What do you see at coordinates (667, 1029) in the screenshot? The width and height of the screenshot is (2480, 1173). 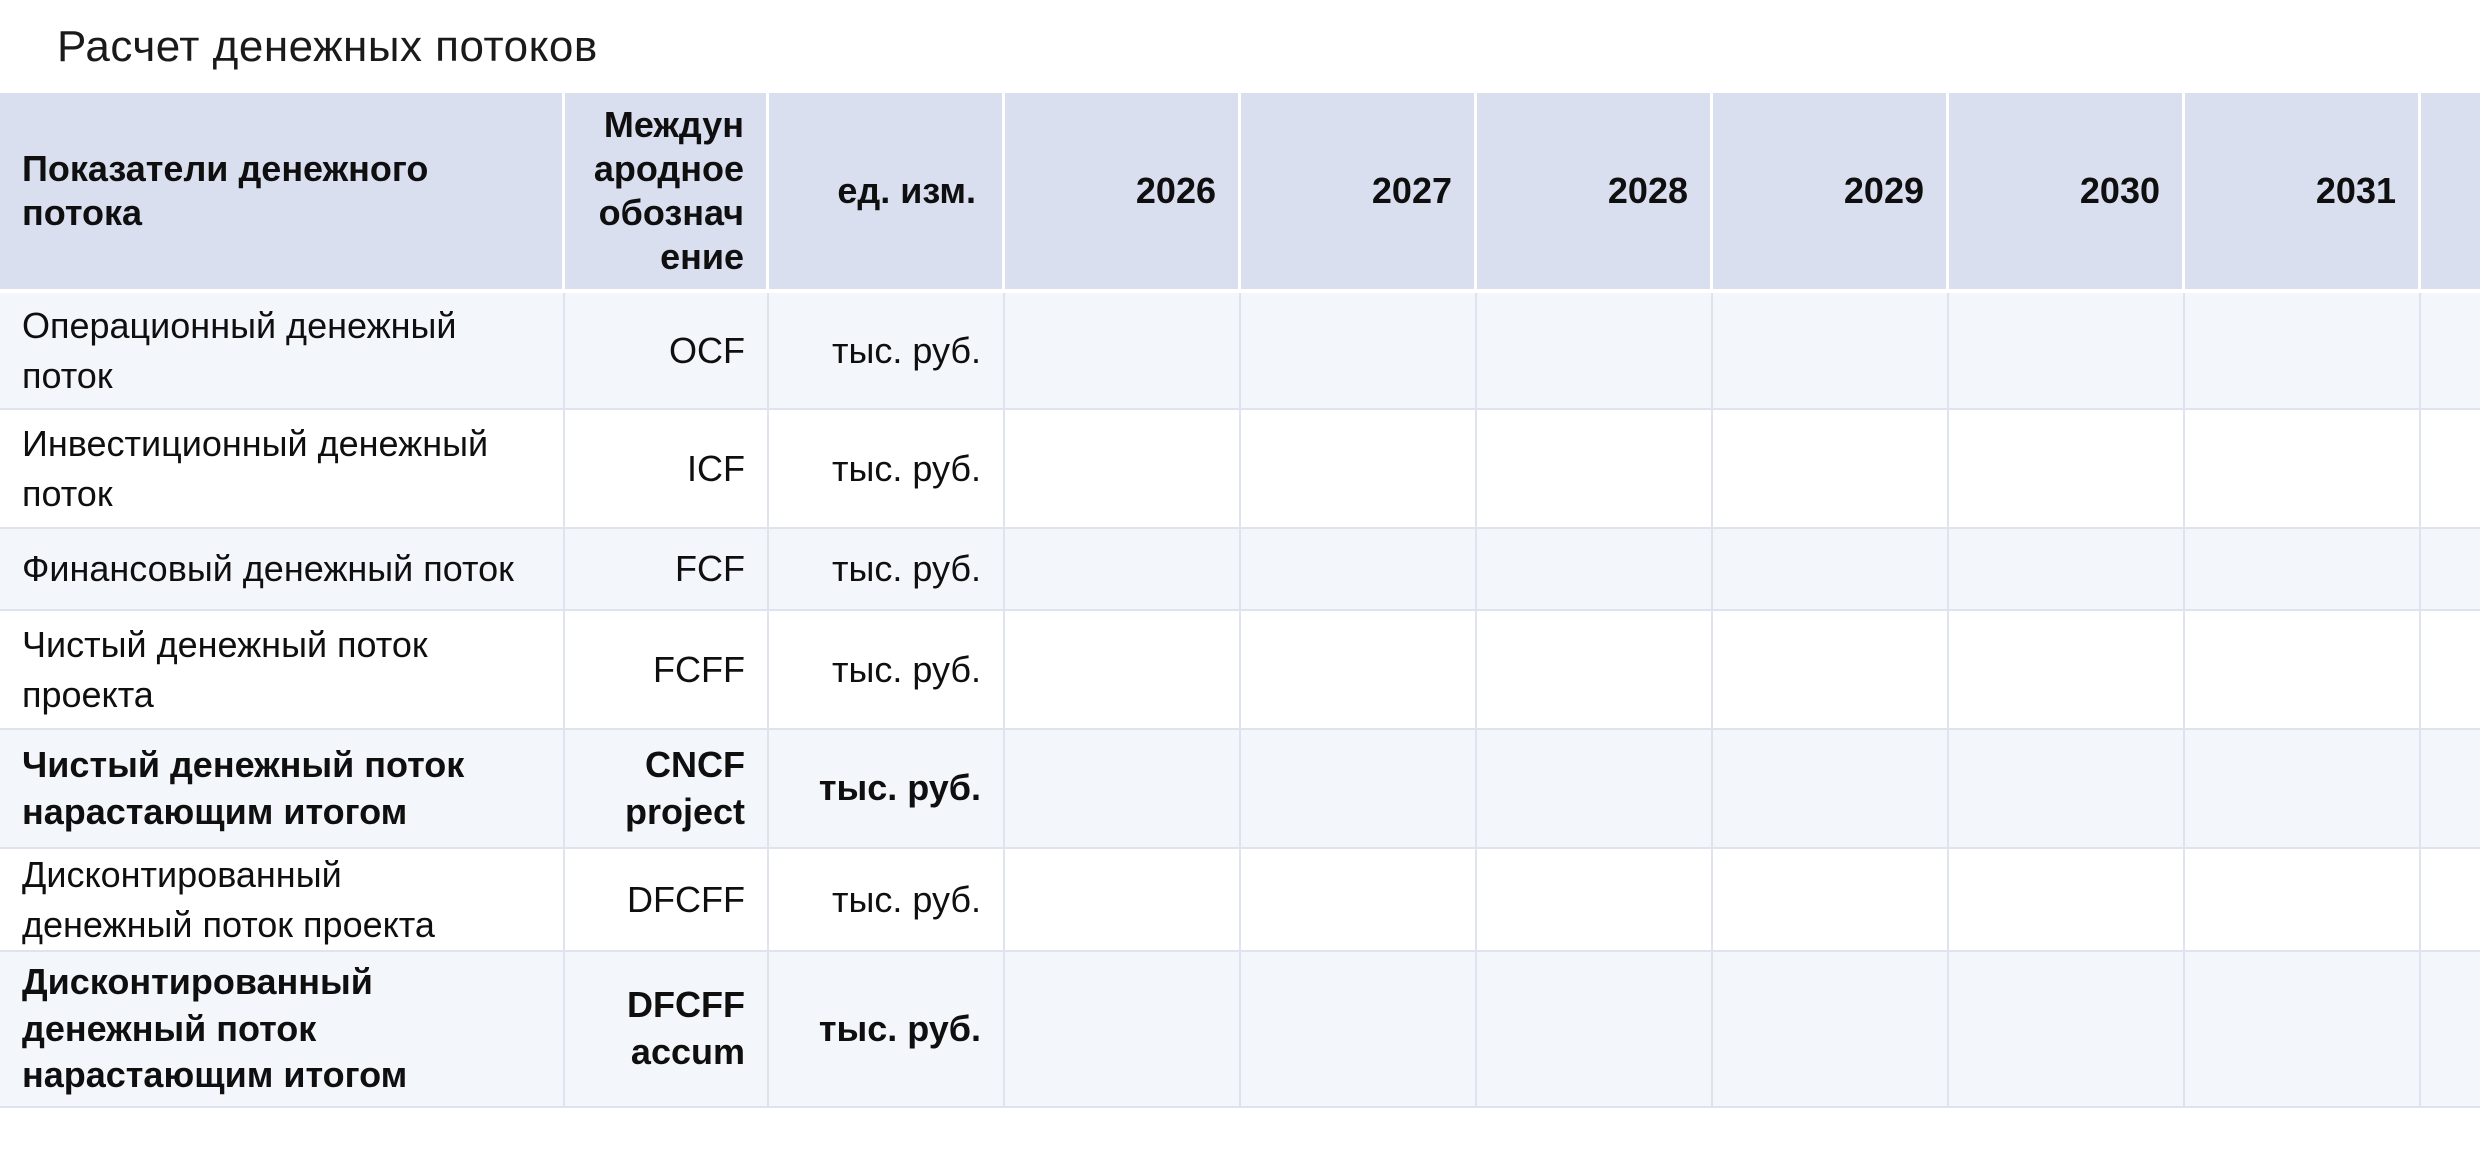 I see `code-cell: DFCFF accum` at bounding box center [667, 1029].